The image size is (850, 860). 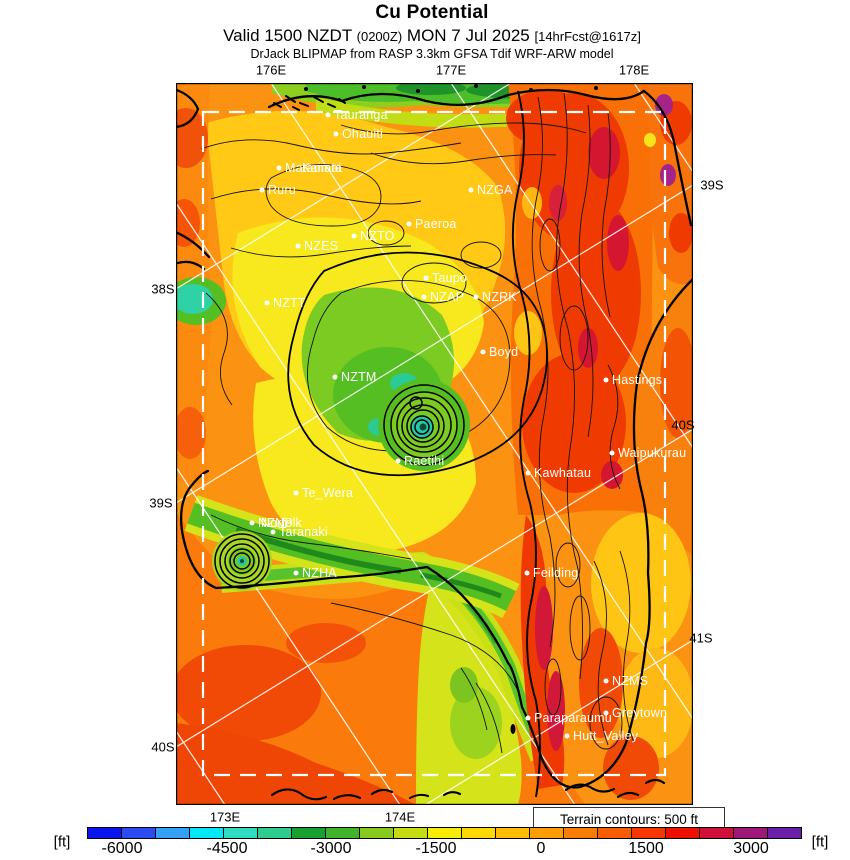 I want to click on axis-label-41s: 41S, so click(x=701, y=638).